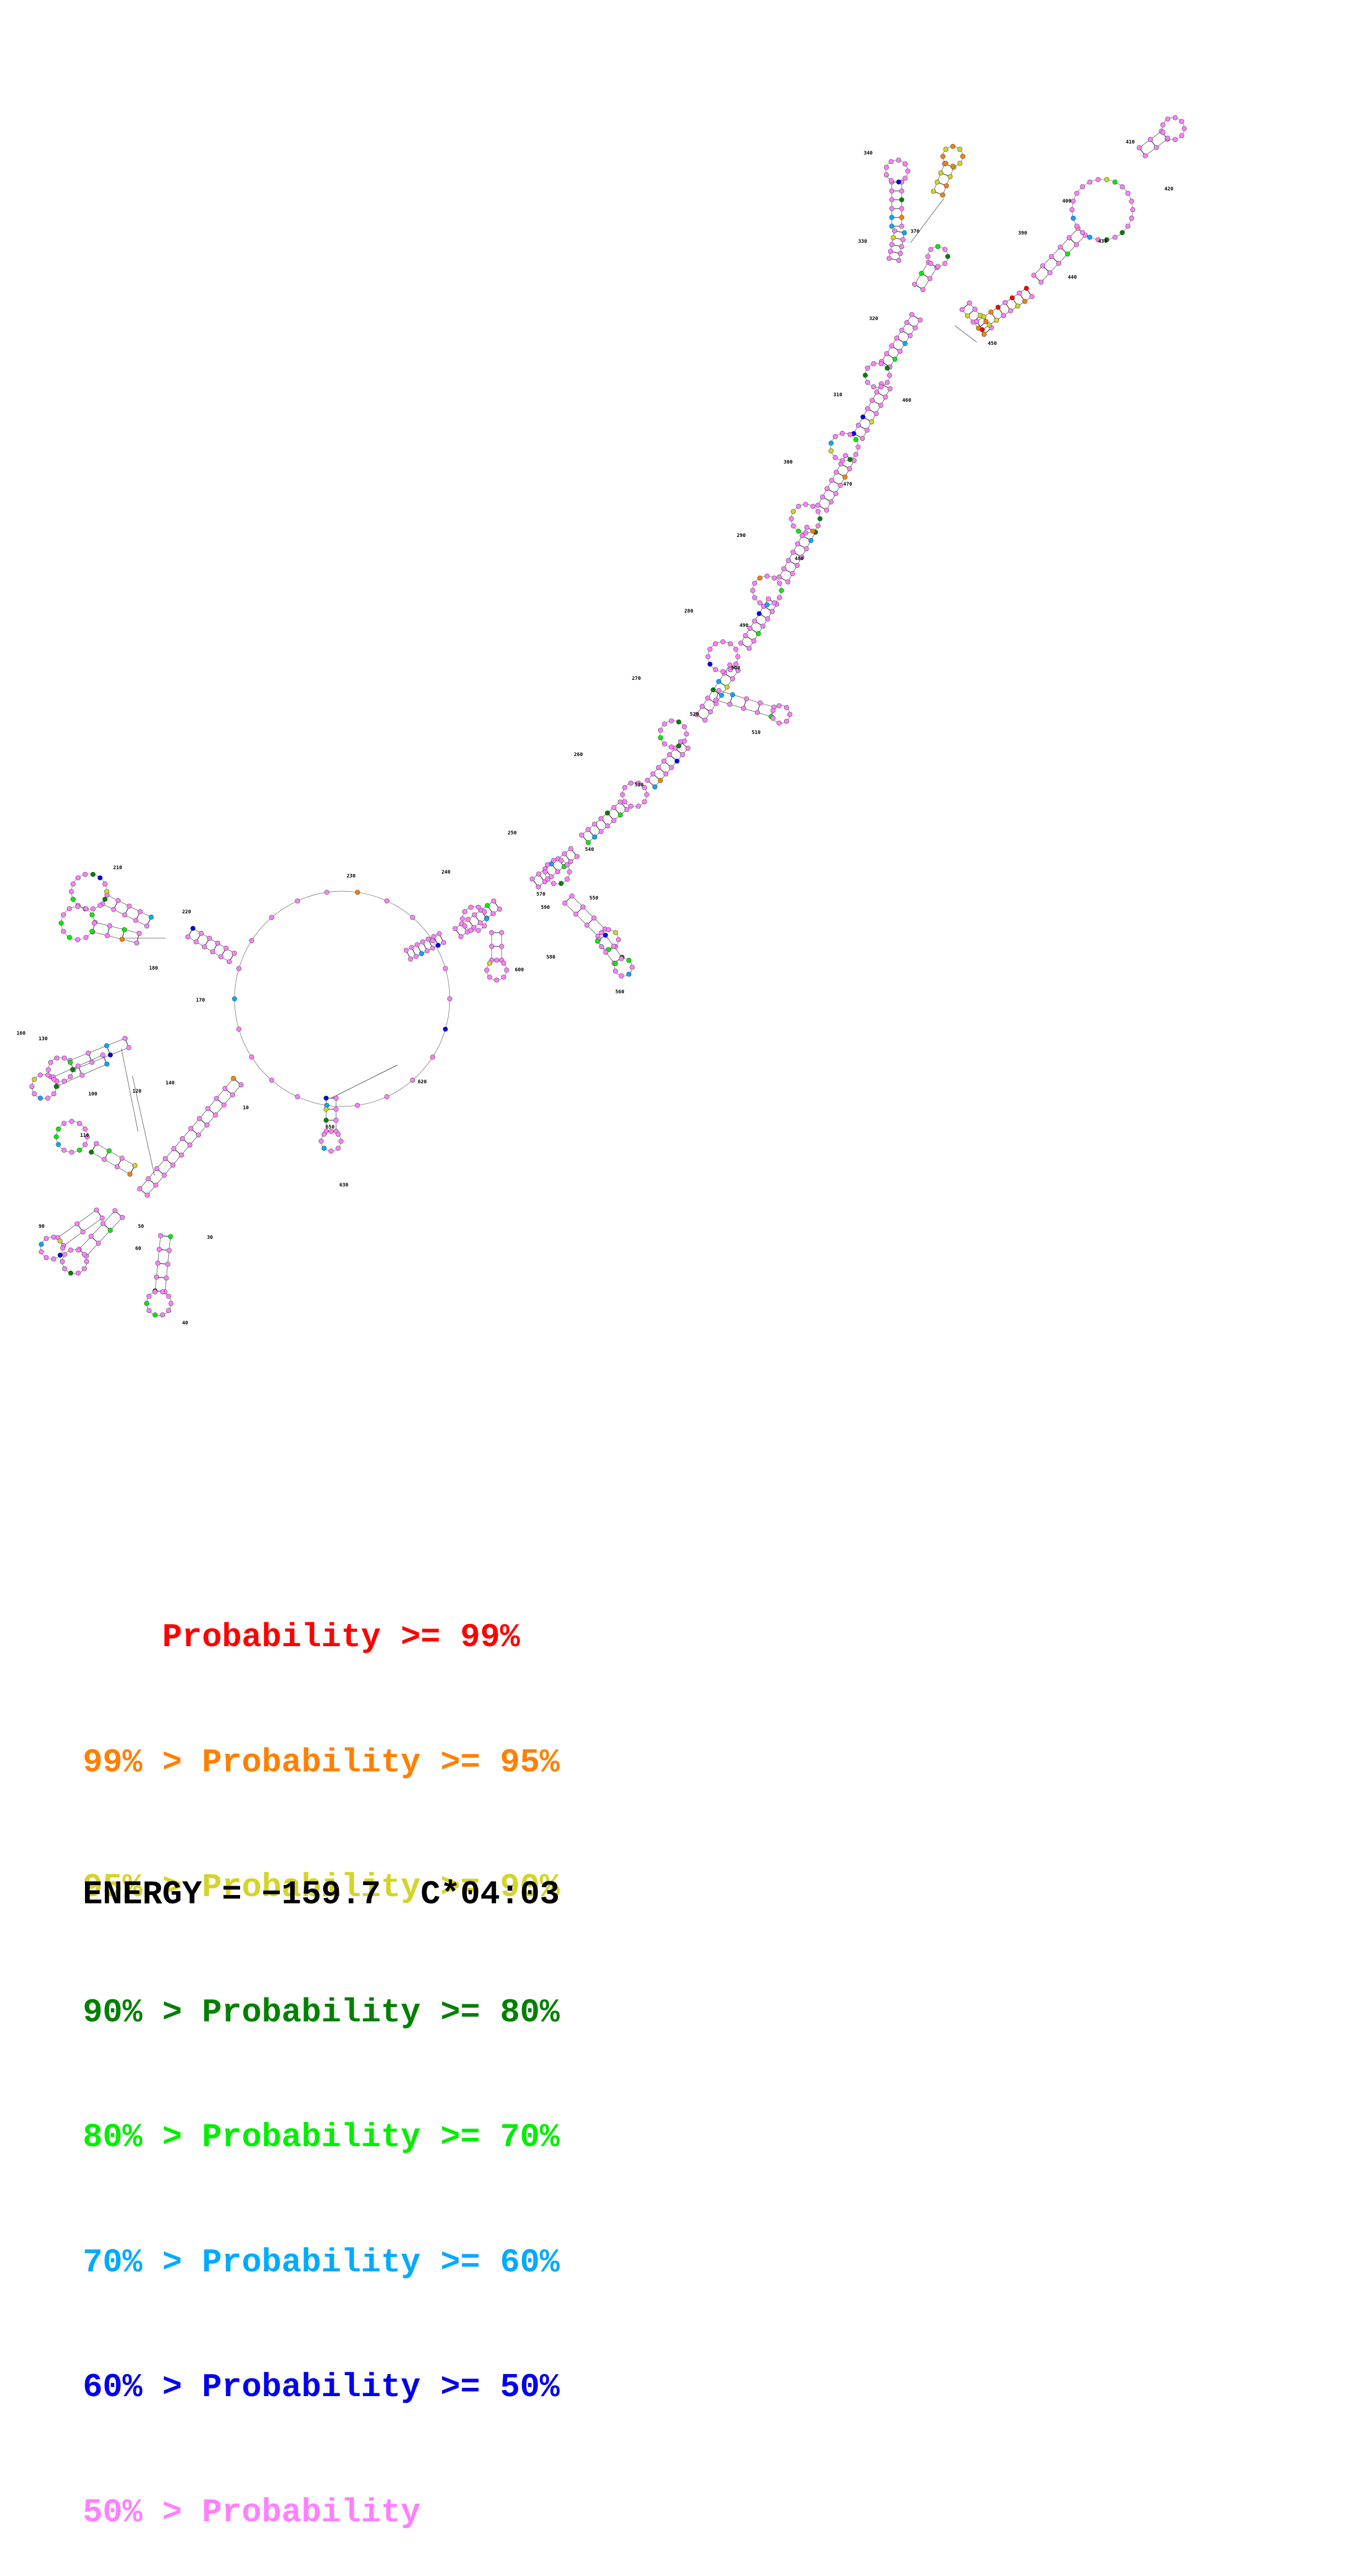 The height and width of the screenshot is (2576, 1368). I want to click on position-label: 60, so click(138, 1249).